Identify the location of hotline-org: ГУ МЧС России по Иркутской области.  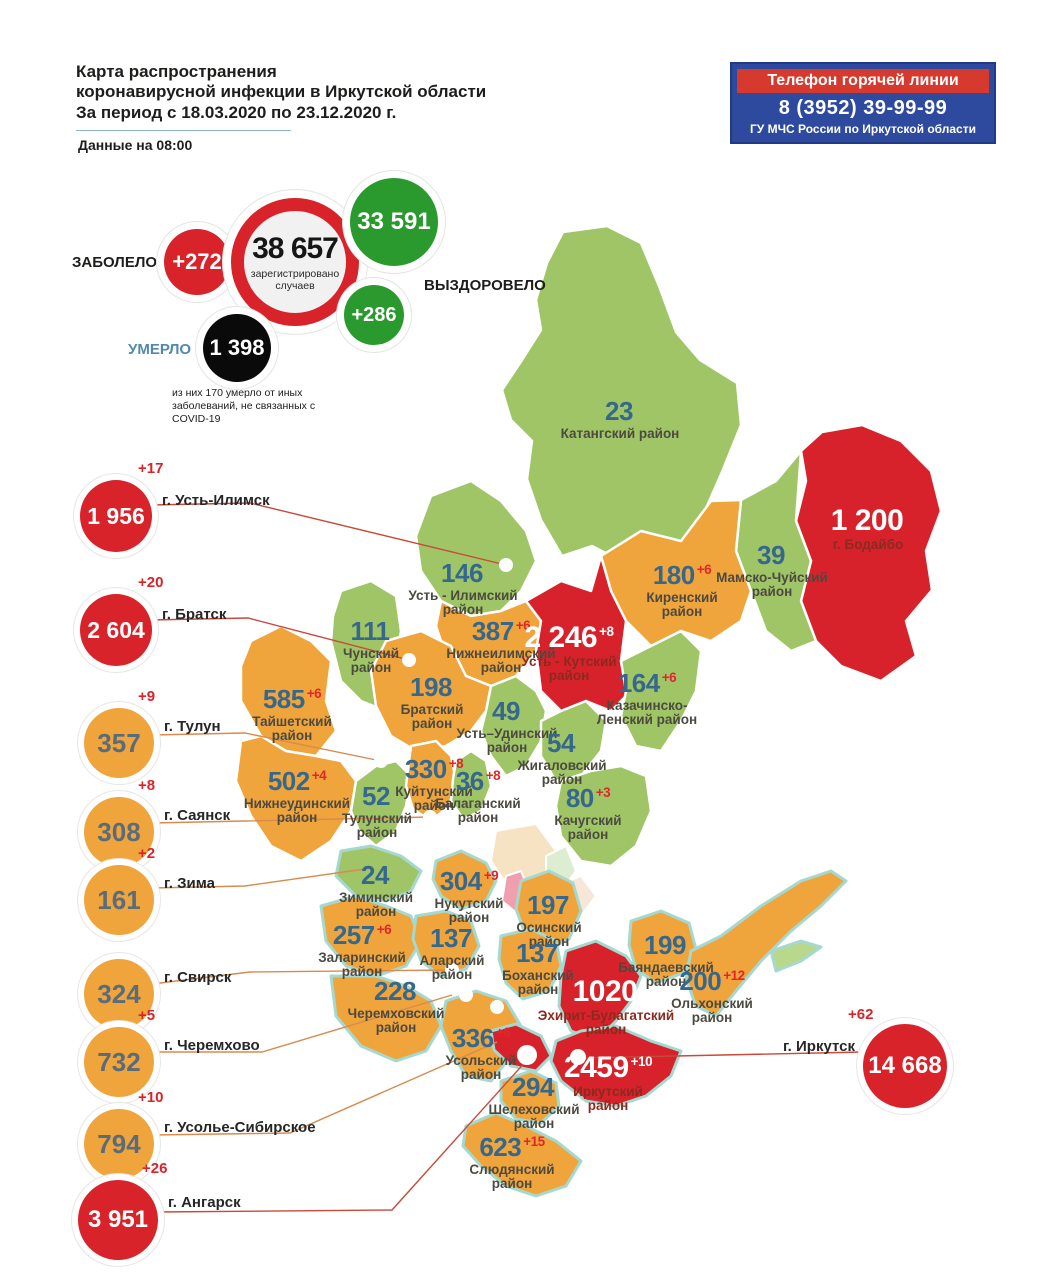
(863, 129).